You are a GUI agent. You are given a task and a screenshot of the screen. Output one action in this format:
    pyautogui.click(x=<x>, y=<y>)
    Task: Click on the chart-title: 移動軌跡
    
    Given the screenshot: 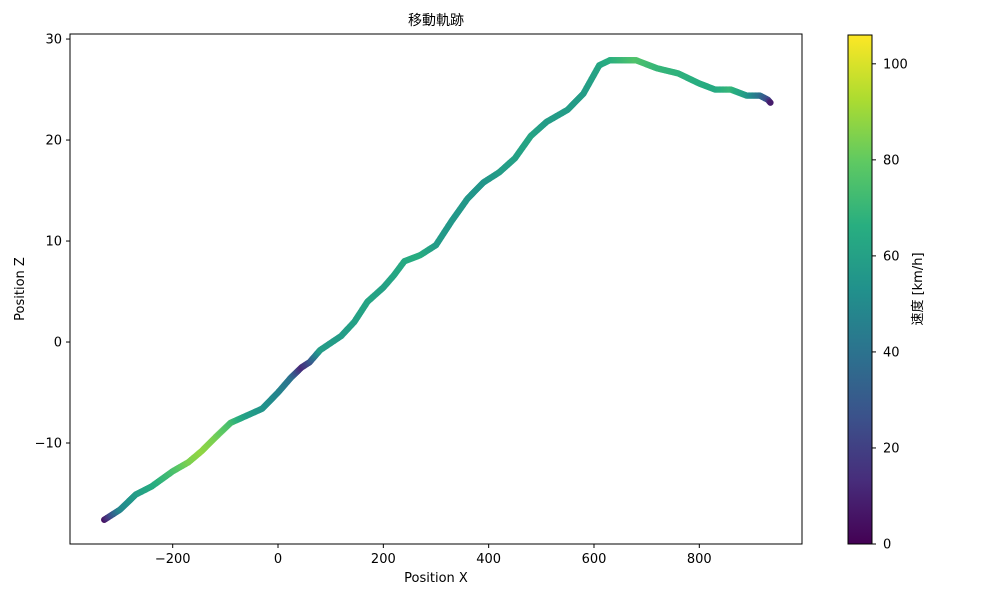 What is the action you would take?
    pyautogui.click(x=436, y=21)
    